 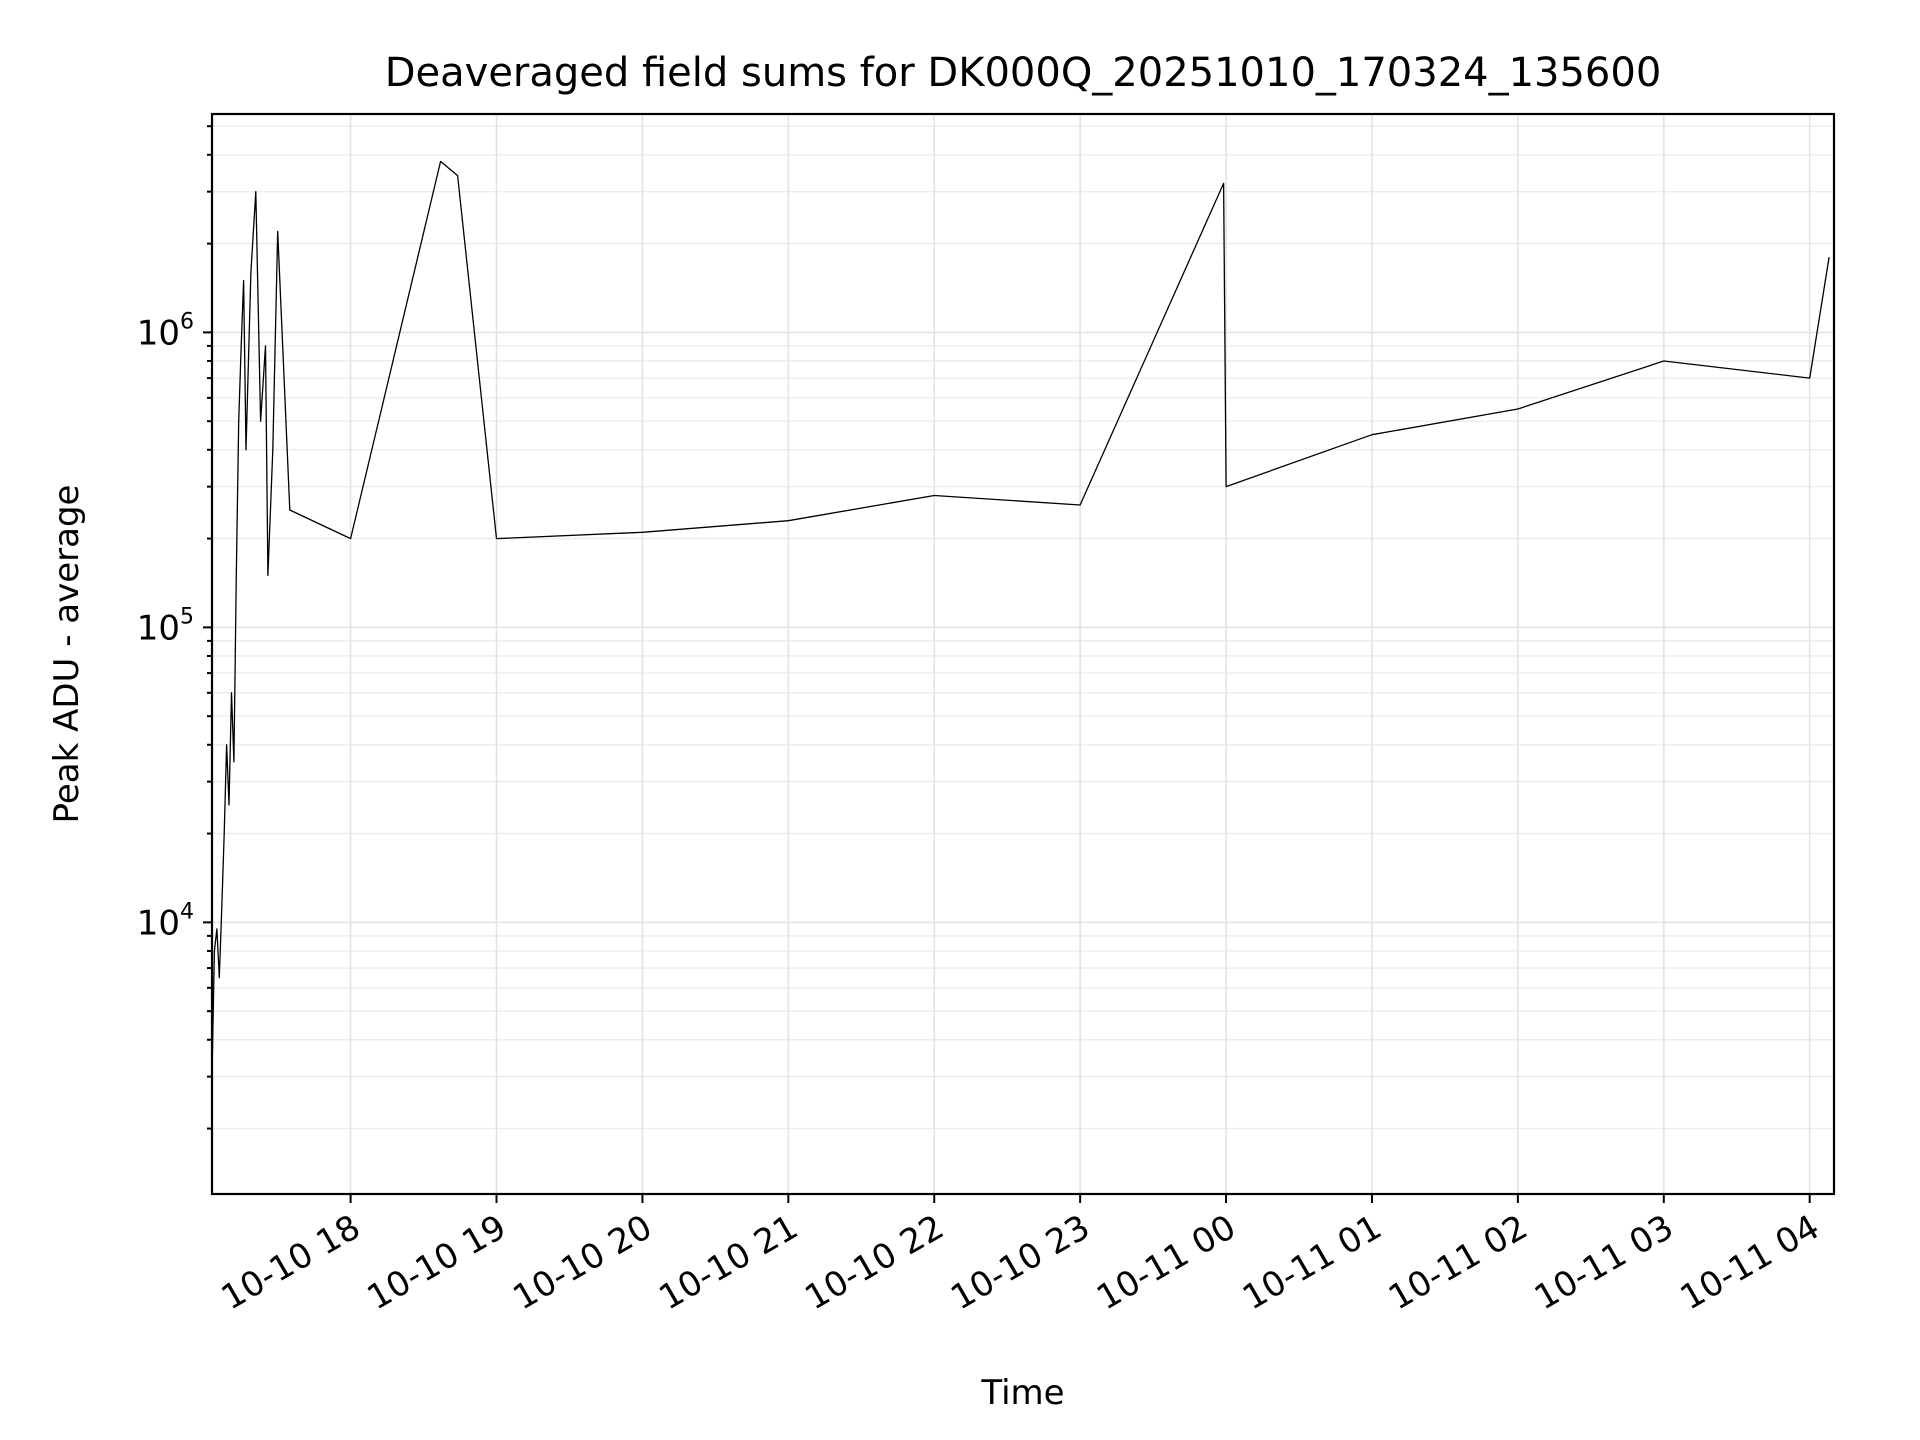 I want to click on y-axis: 10⁴ 10⁵ 10⁶, so click(x=174, y=627).